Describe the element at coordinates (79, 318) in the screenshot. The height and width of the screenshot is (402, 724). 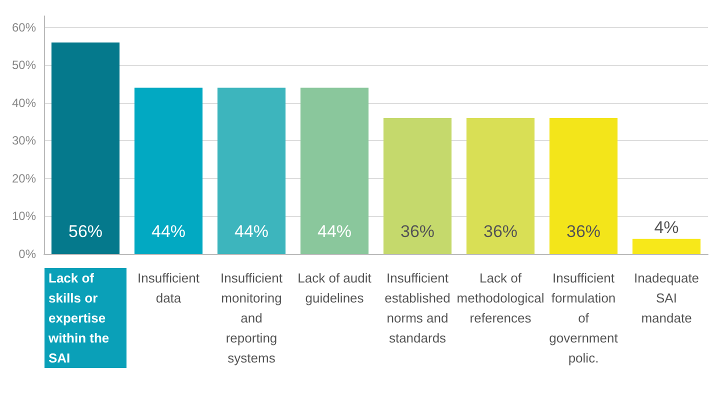
I see `x-tick-label: Lack of skills or expertise within the SAI` at that location.